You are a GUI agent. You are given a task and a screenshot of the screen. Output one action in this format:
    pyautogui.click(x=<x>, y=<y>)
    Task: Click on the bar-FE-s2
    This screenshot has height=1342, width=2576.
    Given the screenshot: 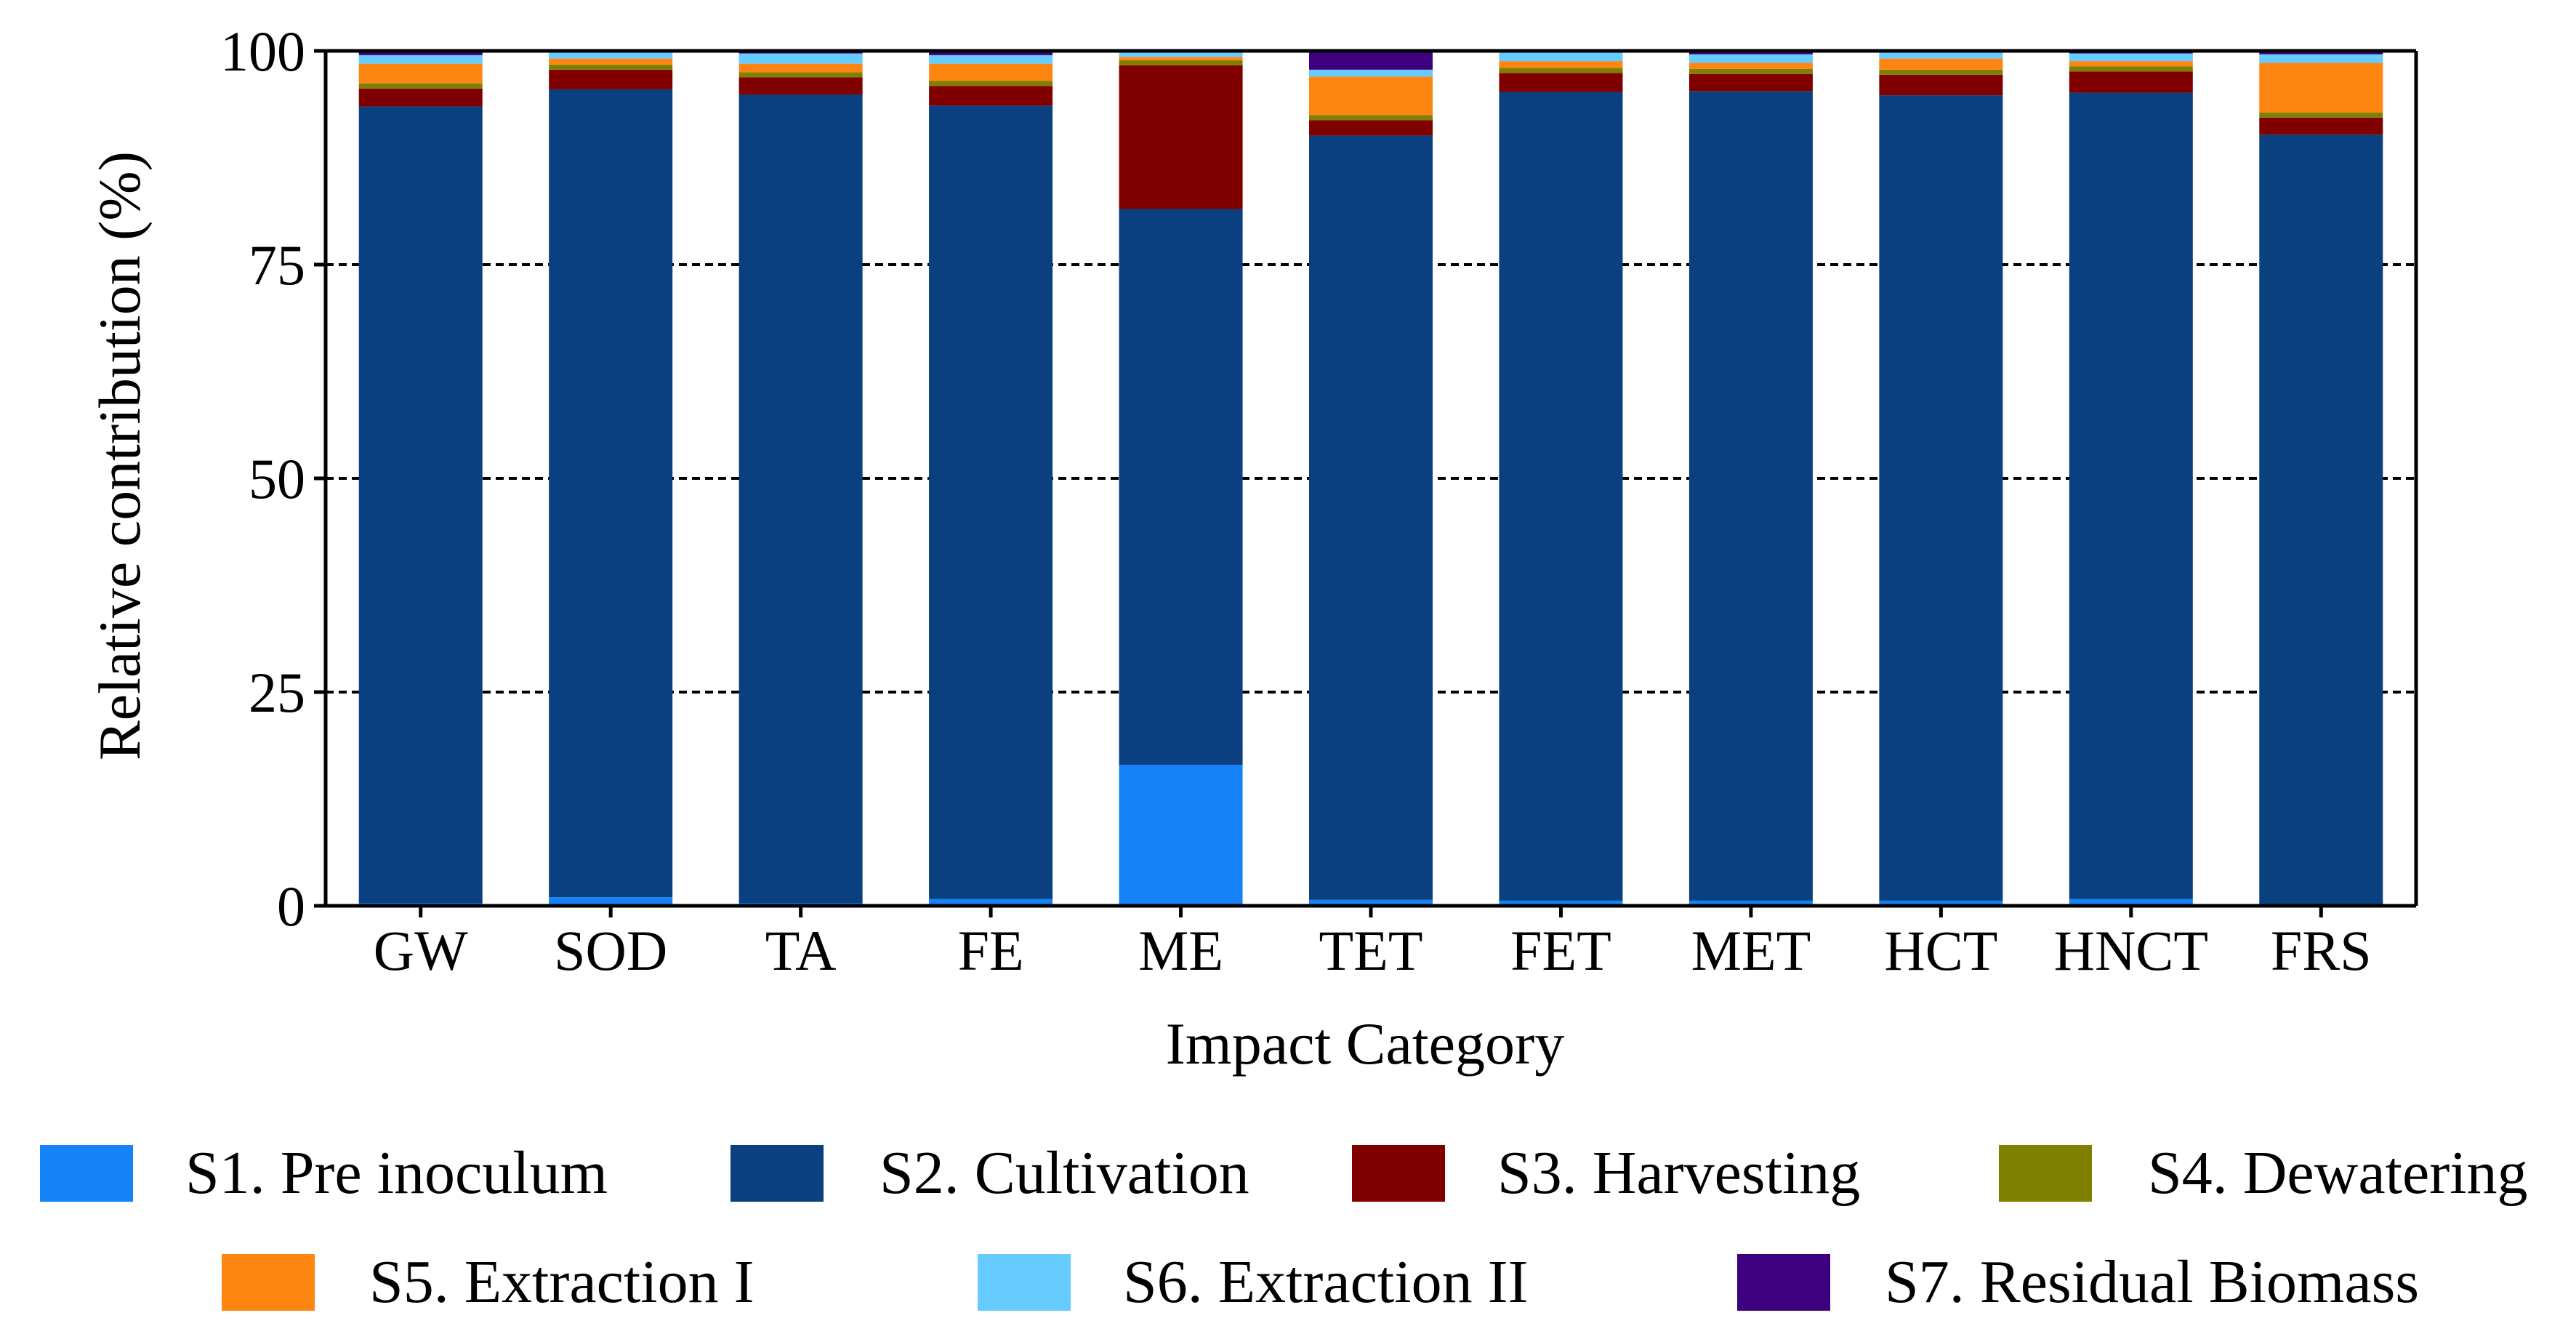 What is the action you would take?
    pyautogui.click(x=991, y=502)
    